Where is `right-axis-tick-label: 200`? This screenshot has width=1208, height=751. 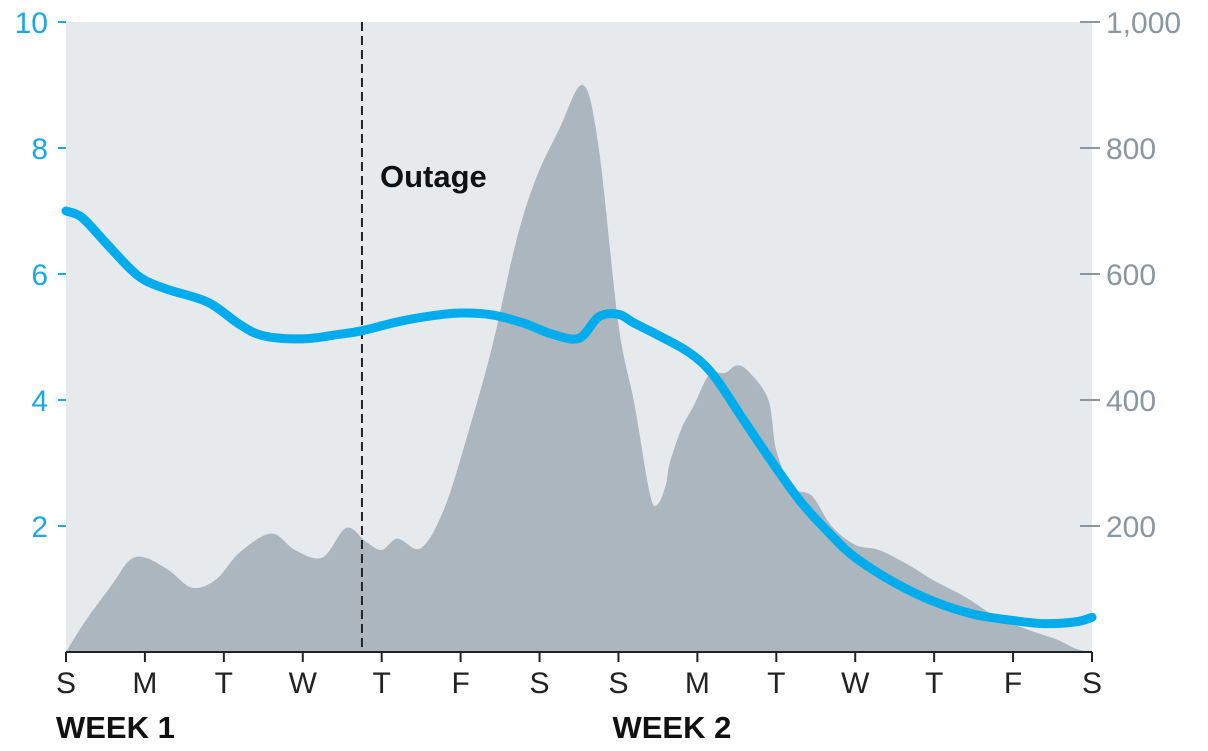
right-axis-tick-label: 200 is located at coordinates (1131, 527).